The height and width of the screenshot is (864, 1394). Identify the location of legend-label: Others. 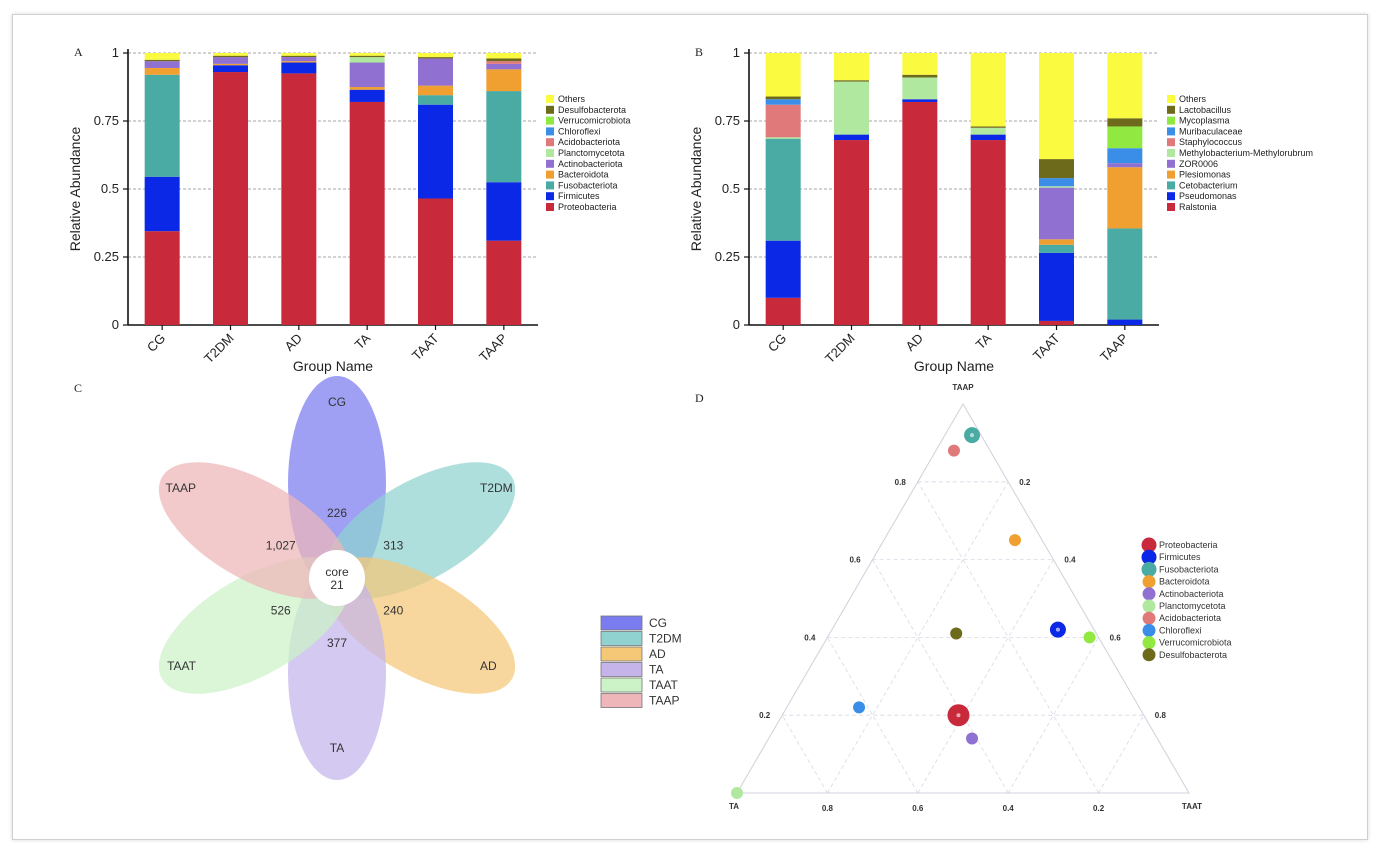
(1193, 99).